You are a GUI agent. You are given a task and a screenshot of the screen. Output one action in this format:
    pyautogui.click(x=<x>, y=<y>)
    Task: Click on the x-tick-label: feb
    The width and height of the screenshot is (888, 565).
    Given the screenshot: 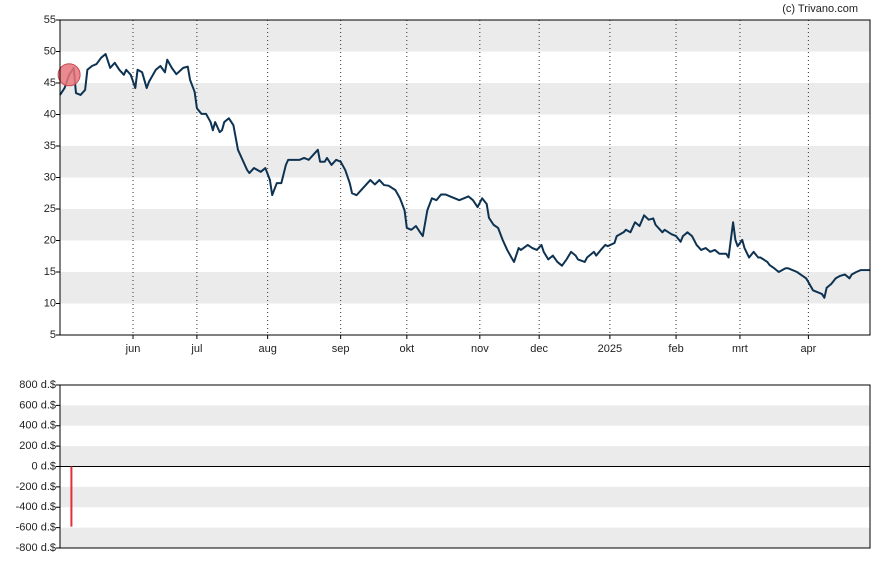 What is the action you would take?
    pyautogui.click(x=675, y=349)
    